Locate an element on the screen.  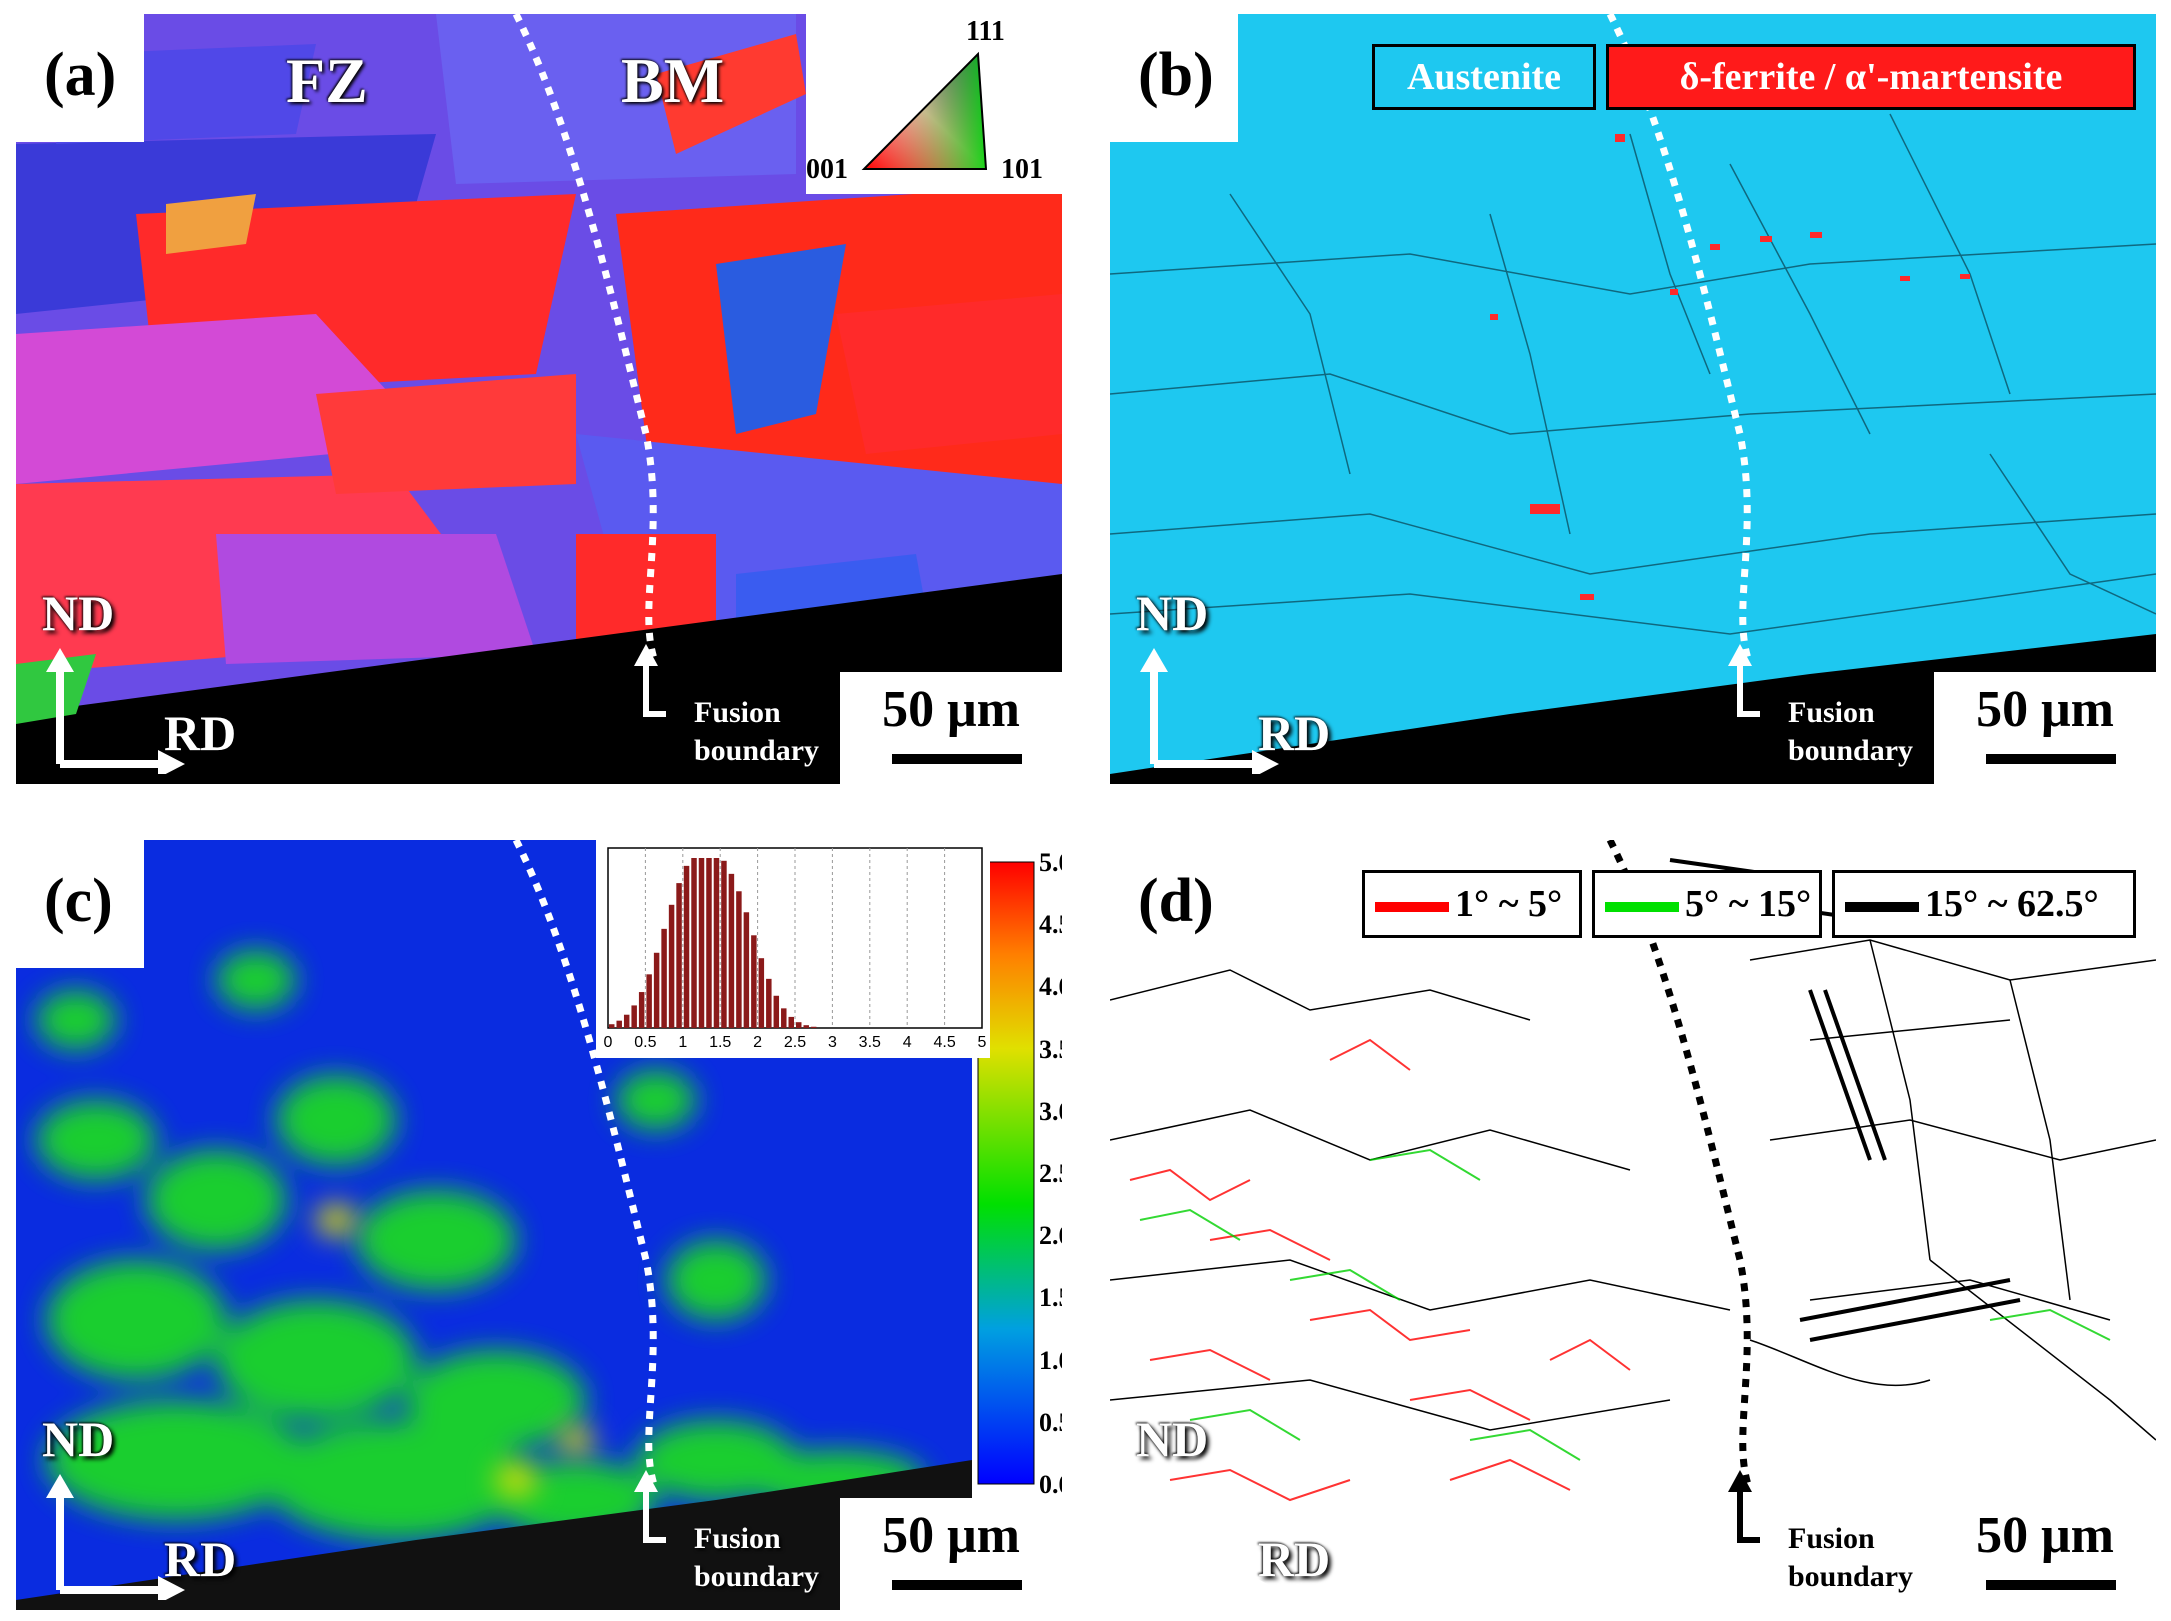
legend-high-angle: 15° ~ 62.5° is located at coordinates (1984, 904).